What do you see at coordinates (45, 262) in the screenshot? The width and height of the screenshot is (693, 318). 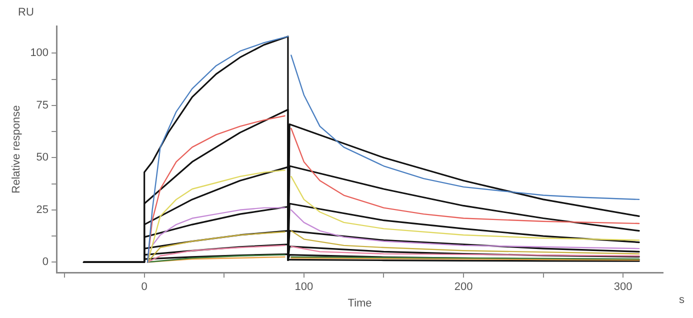 I see `y-tick-label: 0` at bounding box center [45, 262].